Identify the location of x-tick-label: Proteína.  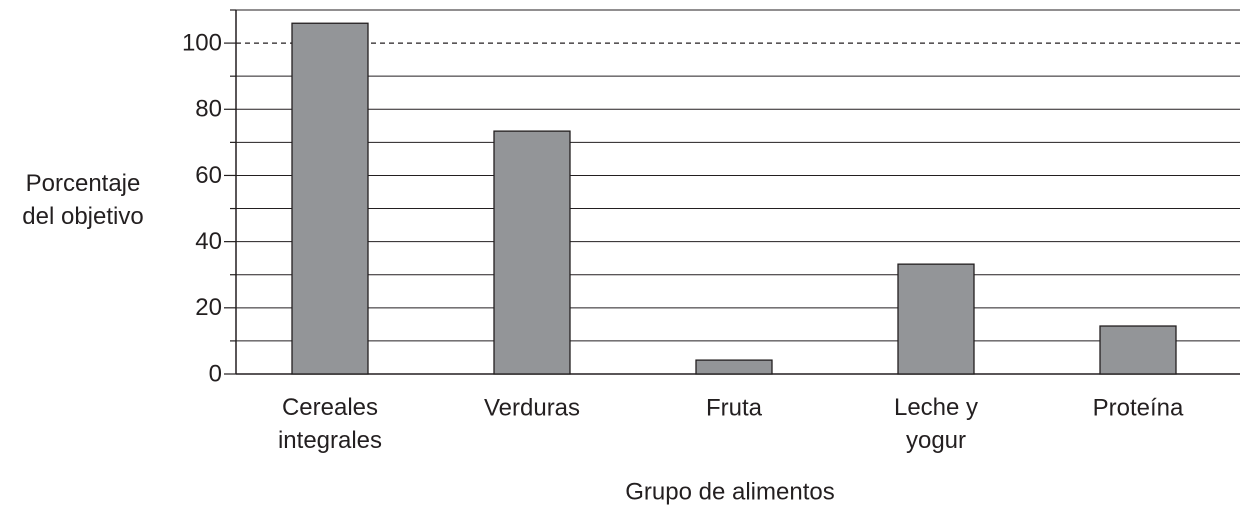
(1138, 407).